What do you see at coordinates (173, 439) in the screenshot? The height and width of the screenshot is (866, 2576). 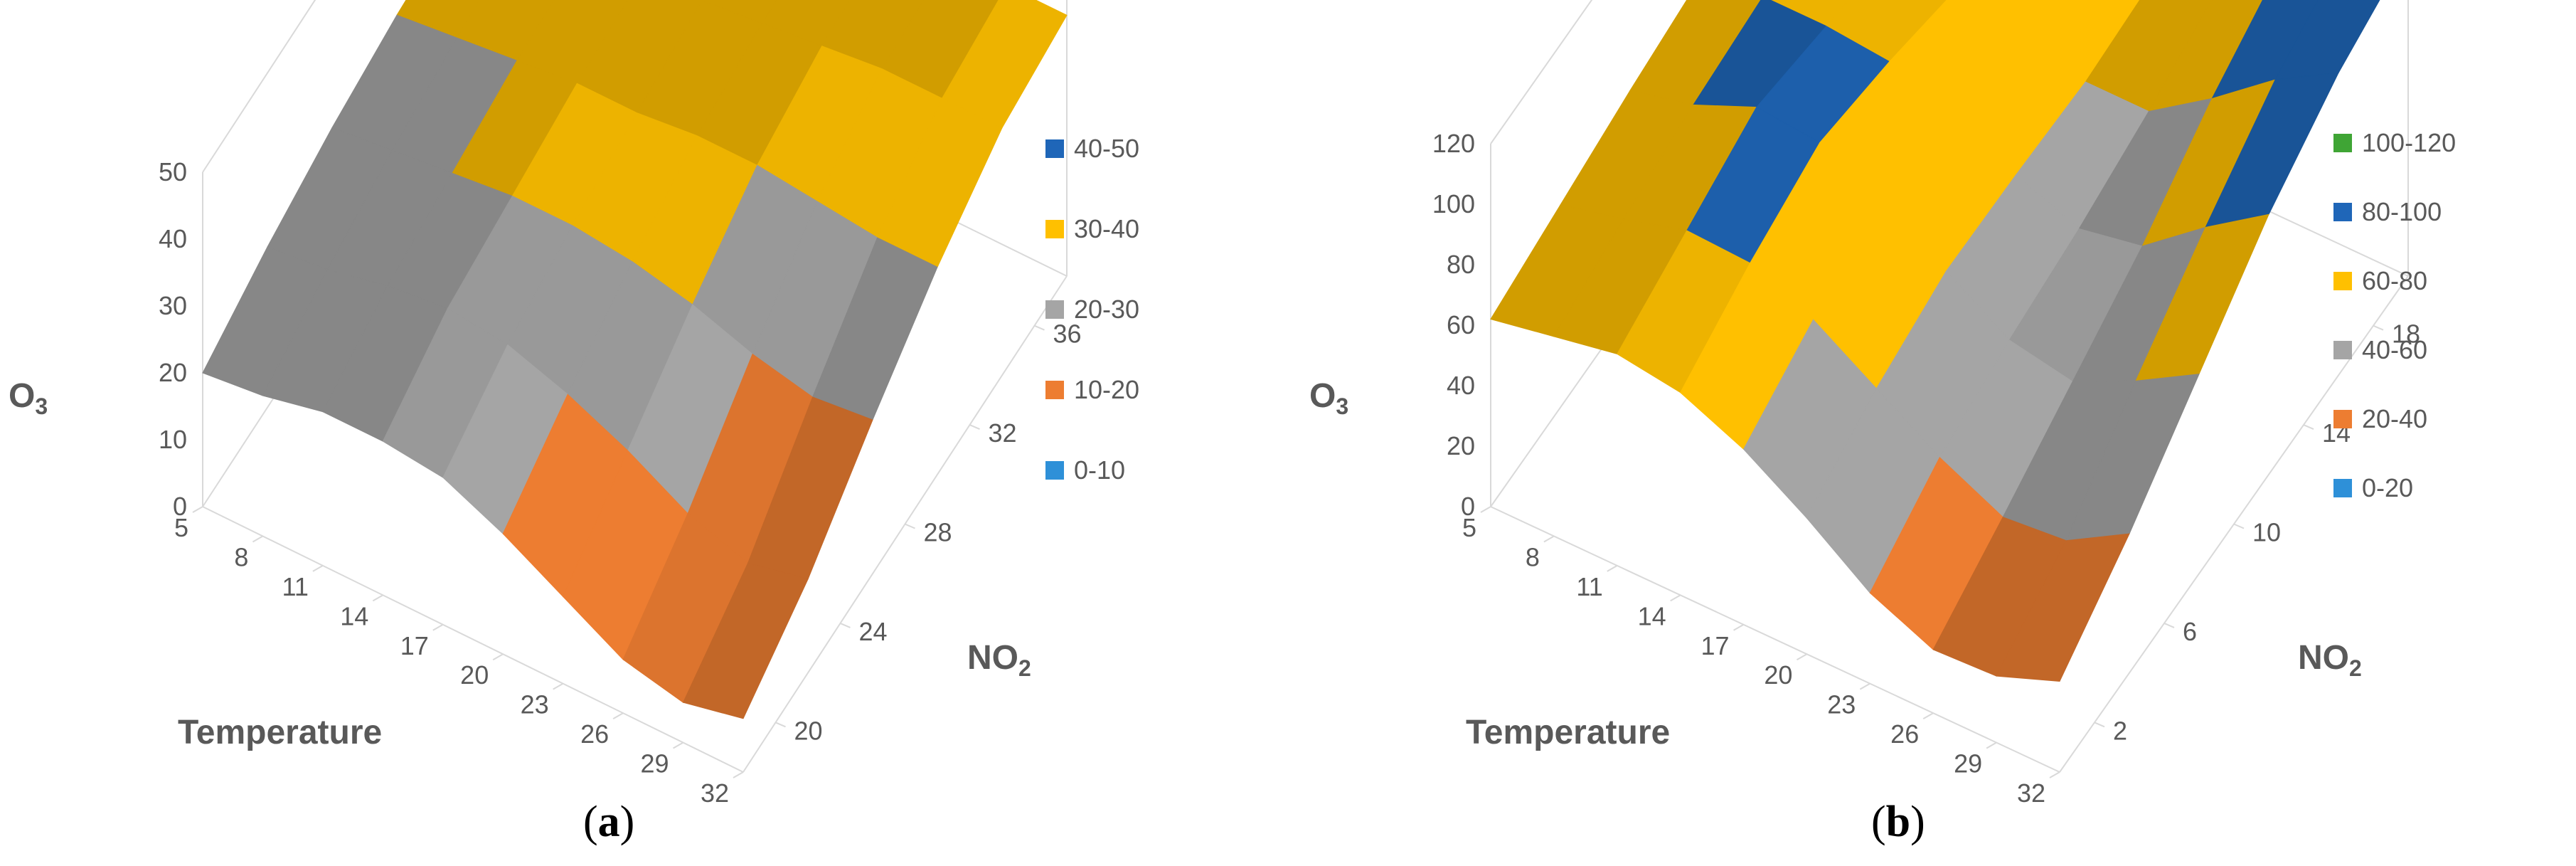 I see `z-tick-label: 10` at bounding box center [173, 439].